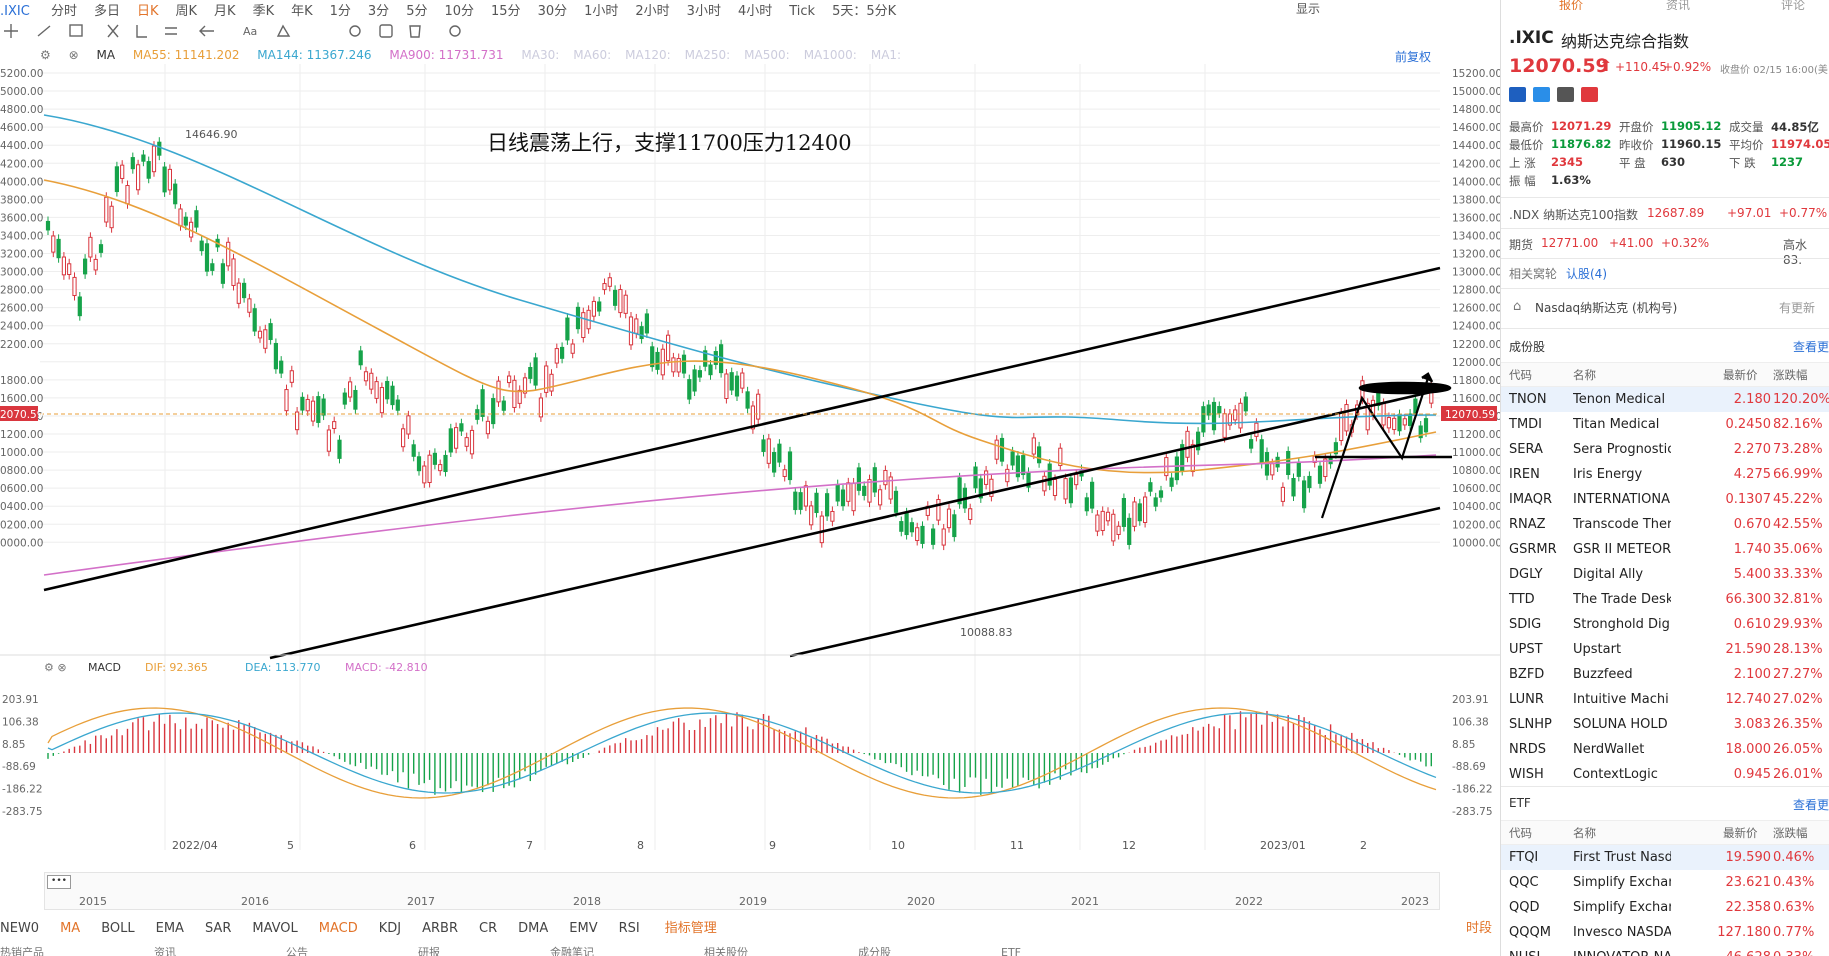 This screenshot has height=956, width=1829. Describe the element at coordinates (147, 11) in the screenshot. I see `period-2: 日K` at that location.